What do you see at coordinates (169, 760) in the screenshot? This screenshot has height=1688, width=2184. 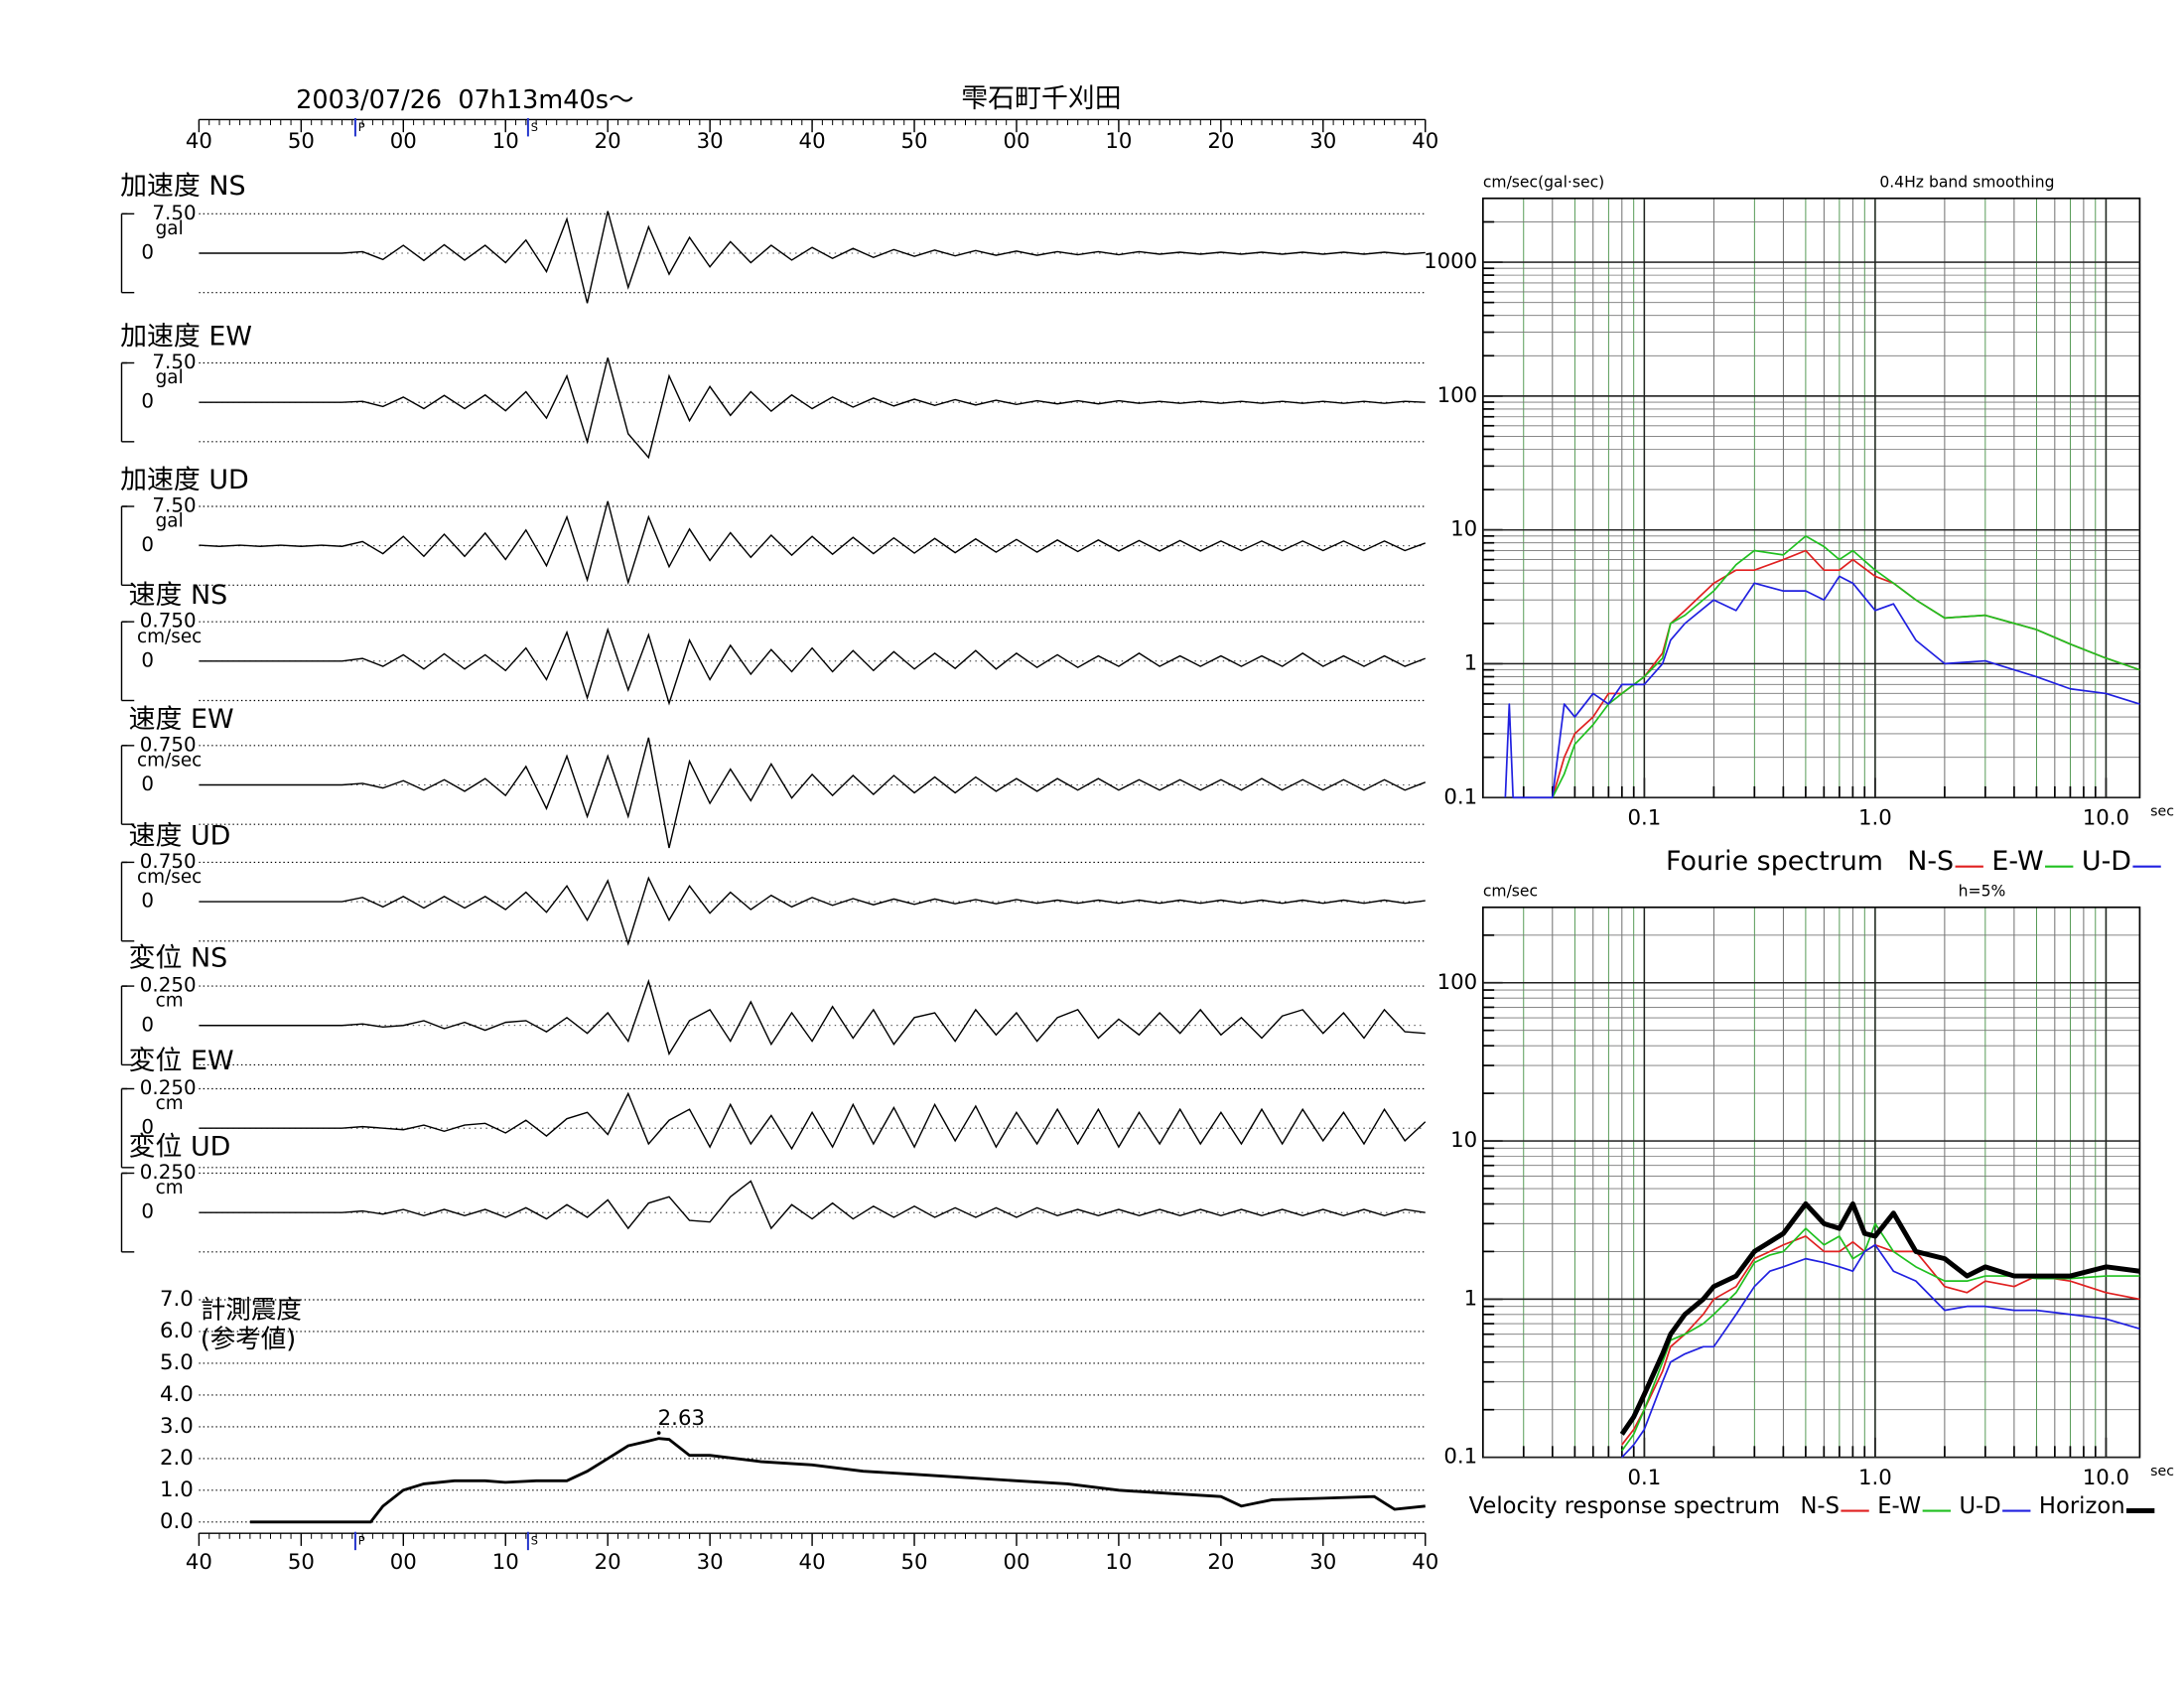 I see `unit-label: cm/sec` at bounding box center [169, 760].